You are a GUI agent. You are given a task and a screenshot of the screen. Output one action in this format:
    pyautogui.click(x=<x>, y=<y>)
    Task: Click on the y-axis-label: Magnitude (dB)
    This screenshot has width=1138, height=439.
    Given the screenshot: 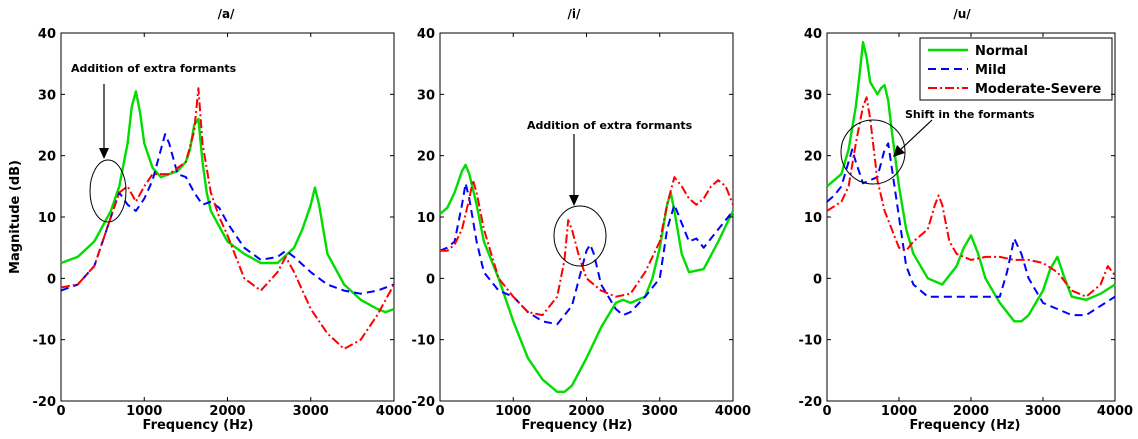 What is the action you would take?
    pyautogui.click(x=15, y=217)
    